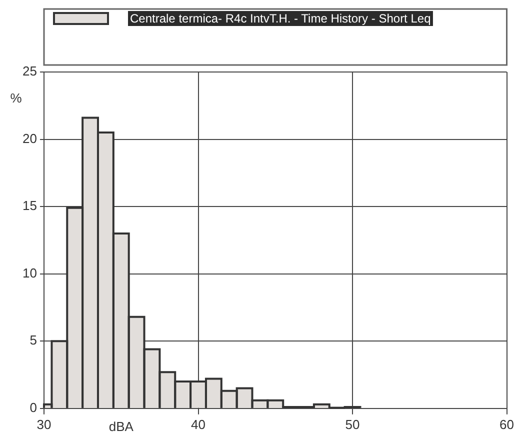 The height and width of the screenshot is (436, 517). I want to click on y-tick-label: 15, so click(29, 206).